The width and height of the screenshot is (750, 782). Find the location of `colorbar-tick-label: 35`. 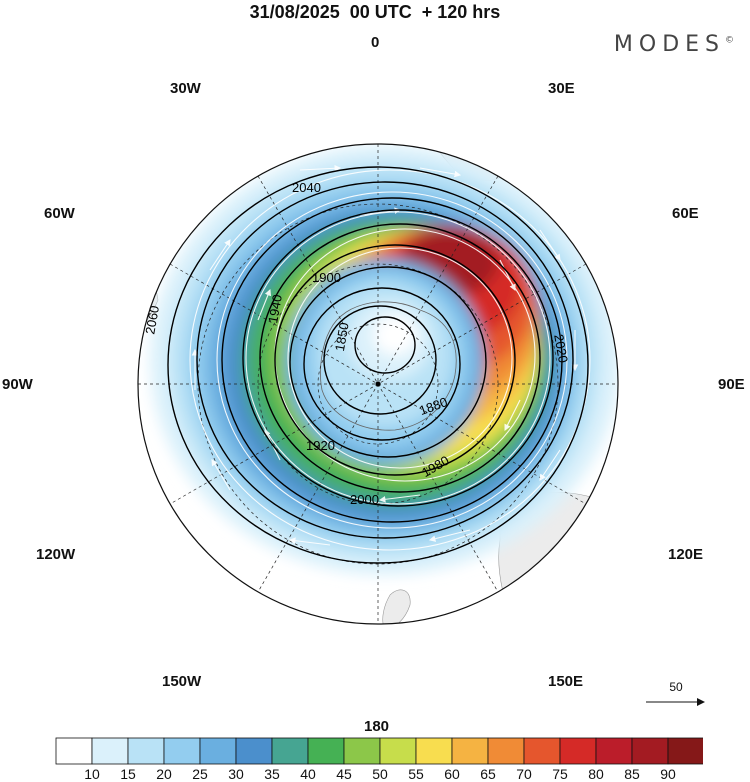

colorbar-tick-label: 35 is located at coordinates (272, 774).